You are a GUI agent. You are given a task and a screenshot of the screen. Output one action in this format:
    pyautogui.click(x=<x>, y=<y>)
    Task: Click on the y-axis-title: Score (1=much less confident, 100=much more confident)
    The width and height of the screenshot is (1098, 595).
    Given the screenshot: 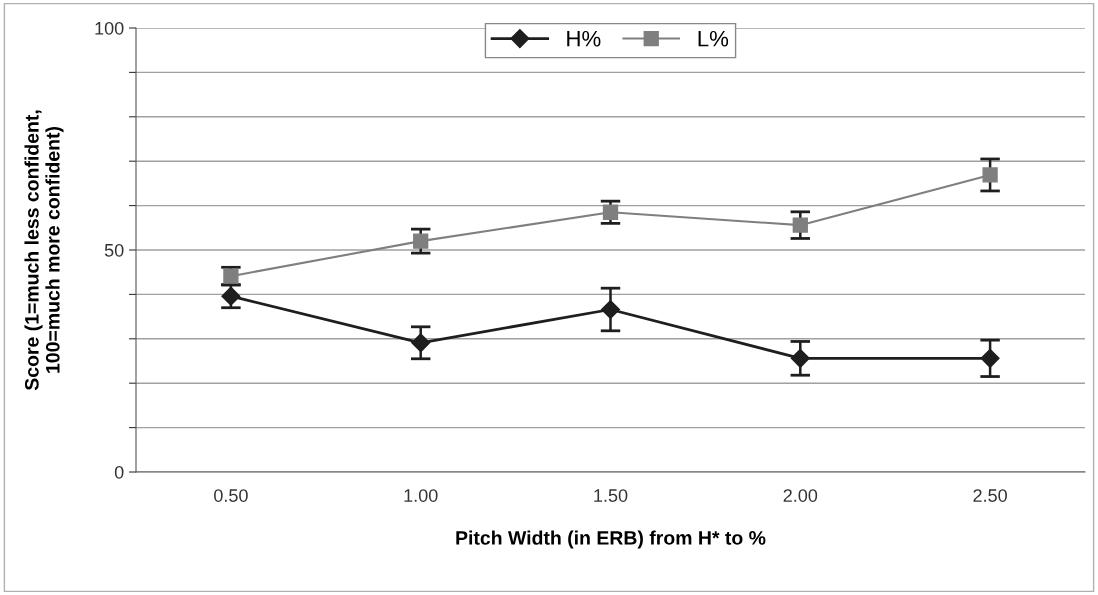 What is the action you would take?
    pyautogui.click(x=44, y=250)
    